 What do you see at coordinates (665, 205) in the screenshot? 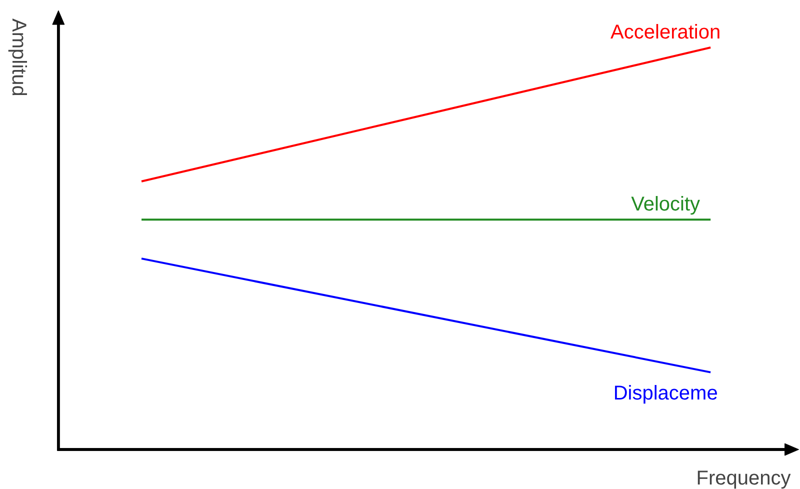
I see `series-label: Velocity` at bounding box center [665, 205].